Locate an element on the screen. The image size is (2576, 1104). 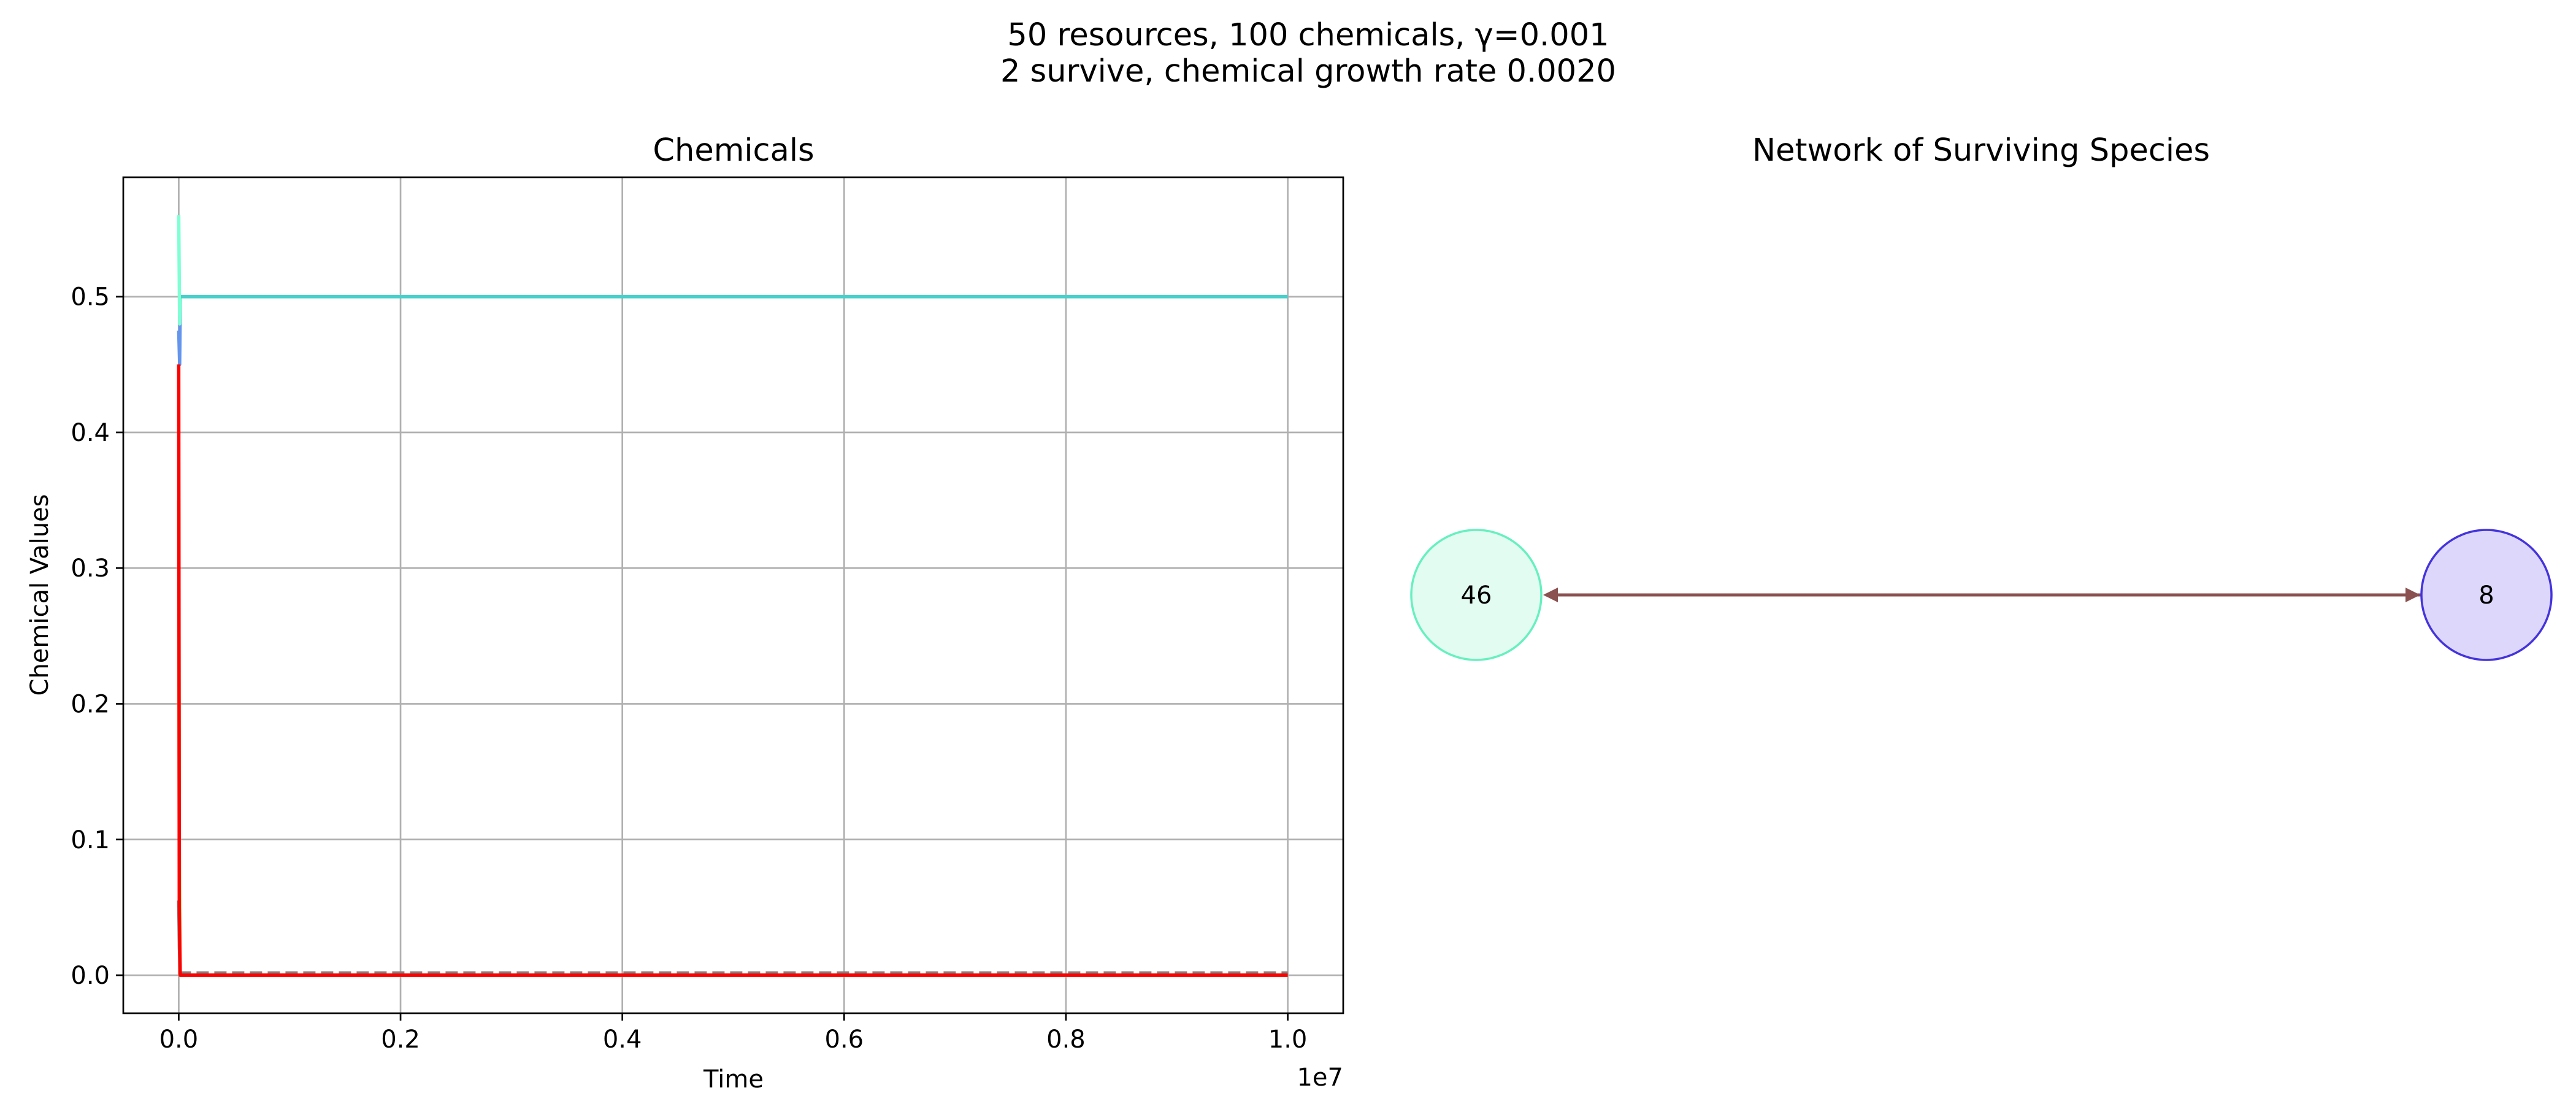
x-tick-label: 0.8 is located at coordinates (1066, 1039).